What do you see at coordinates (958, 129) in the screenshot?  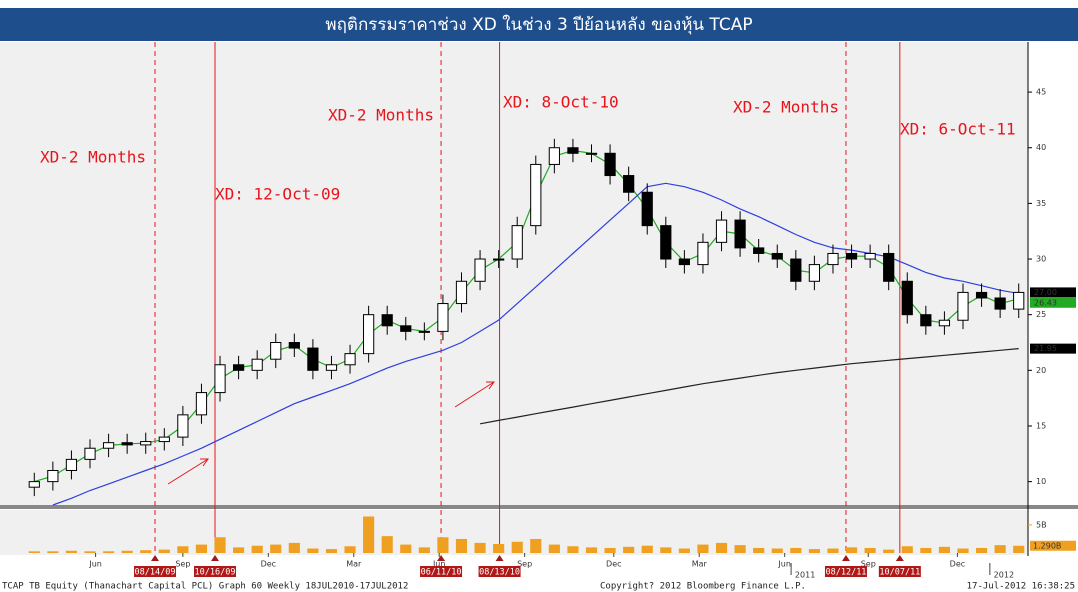 I see `annotation: XD: 6-Oct-11` at bounding box center [958, 129].